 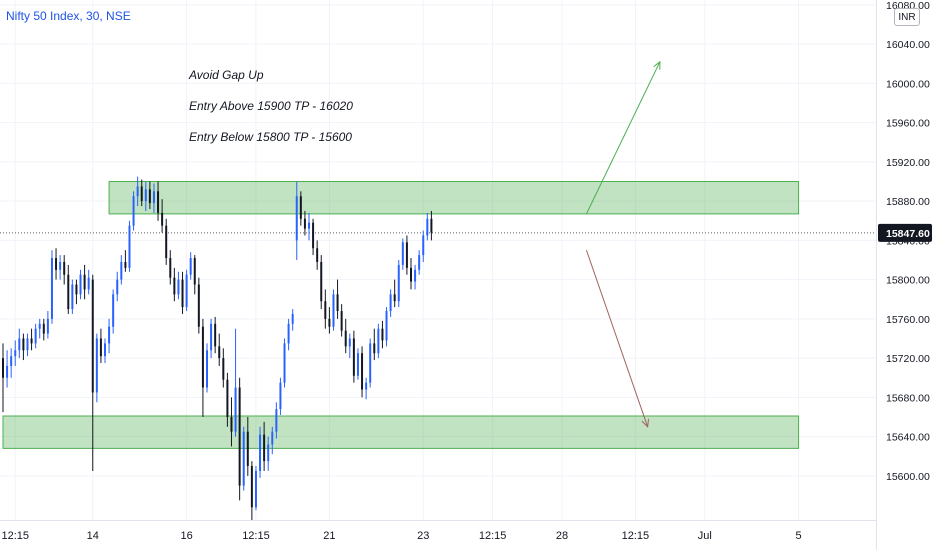 I want to click on support-resistance-zone, so click(x=401, y=432).